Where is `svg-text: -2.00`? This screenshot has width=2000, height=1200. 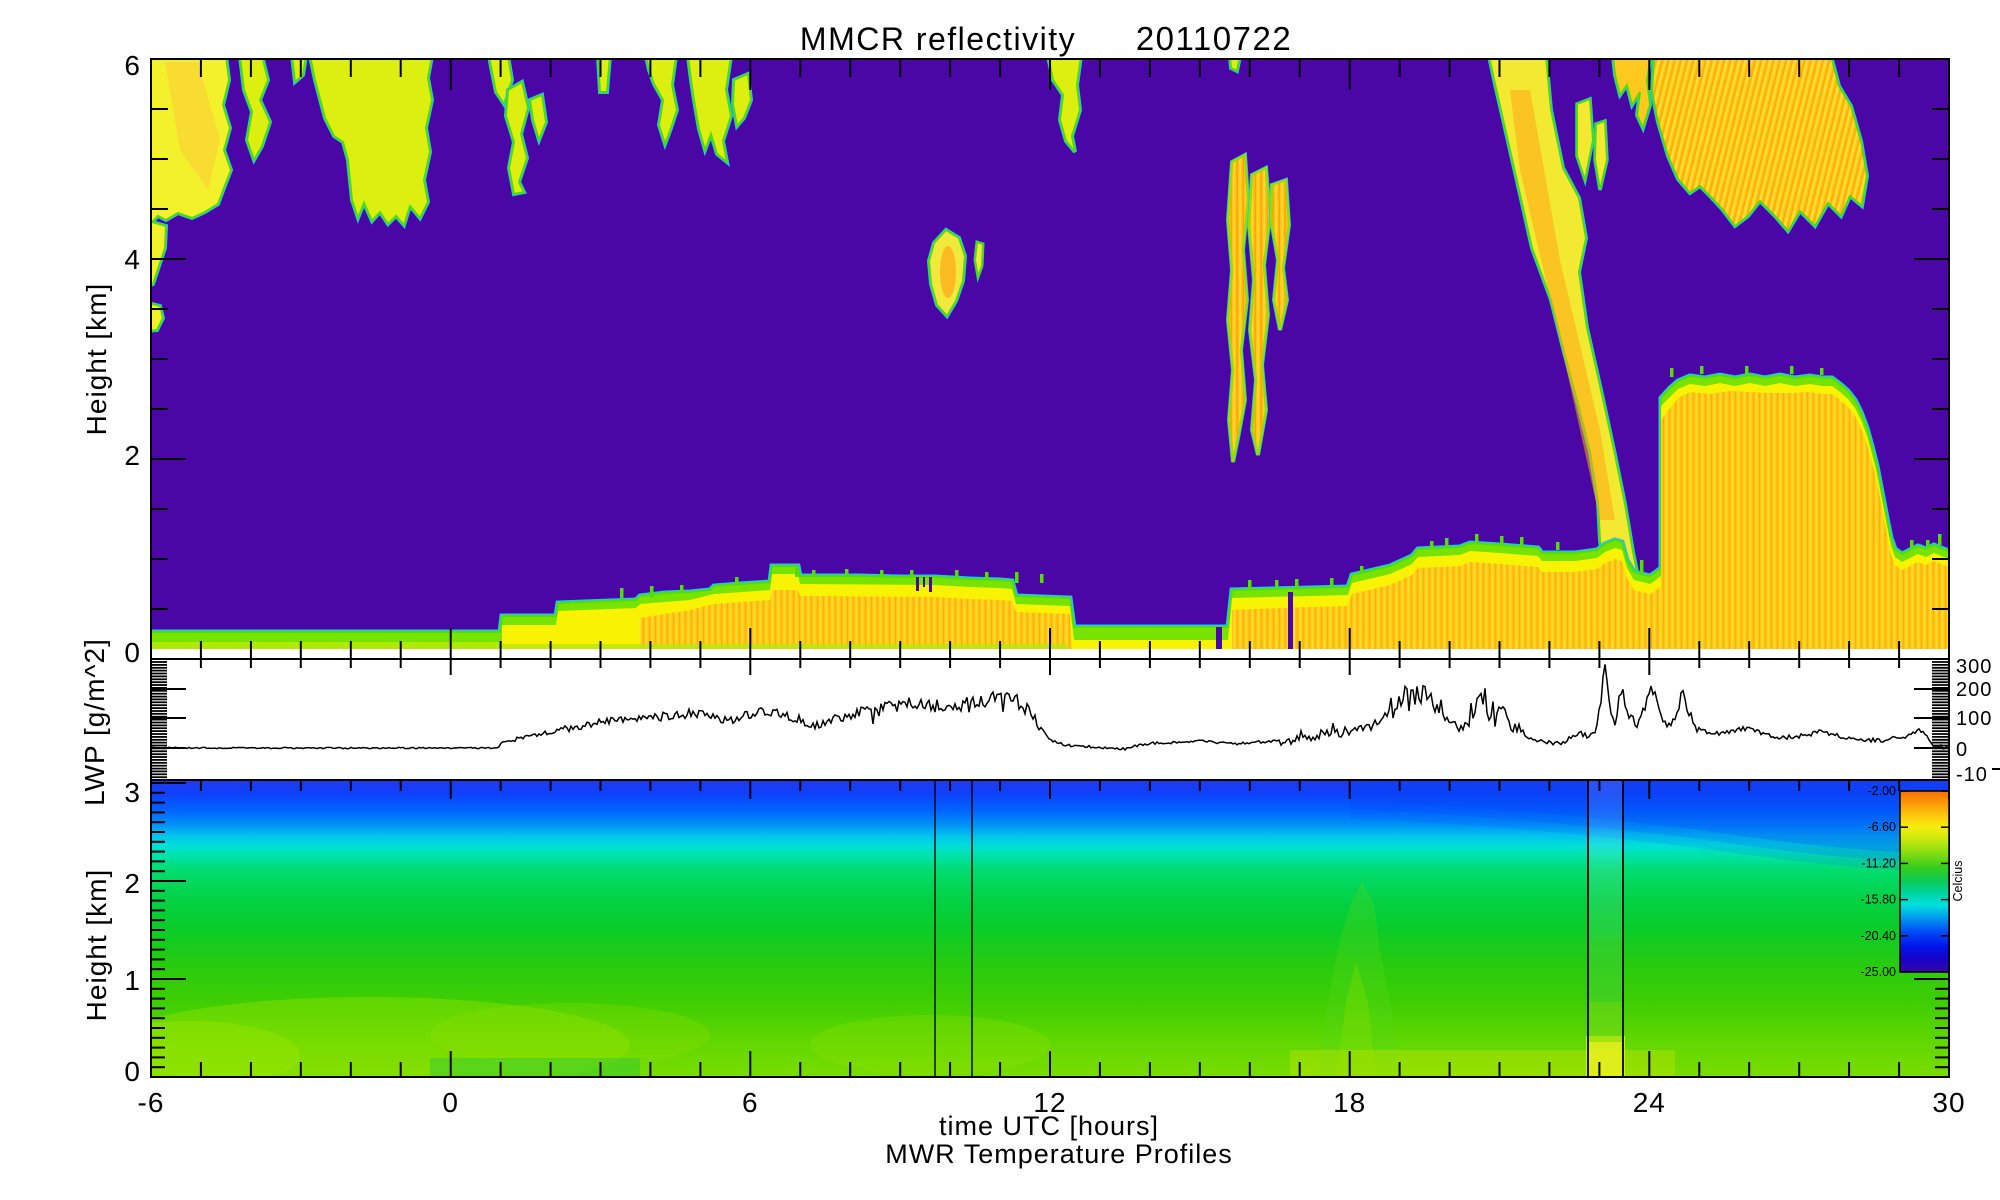
svg-text: -2.00 is located at coordinates (1882, 791).